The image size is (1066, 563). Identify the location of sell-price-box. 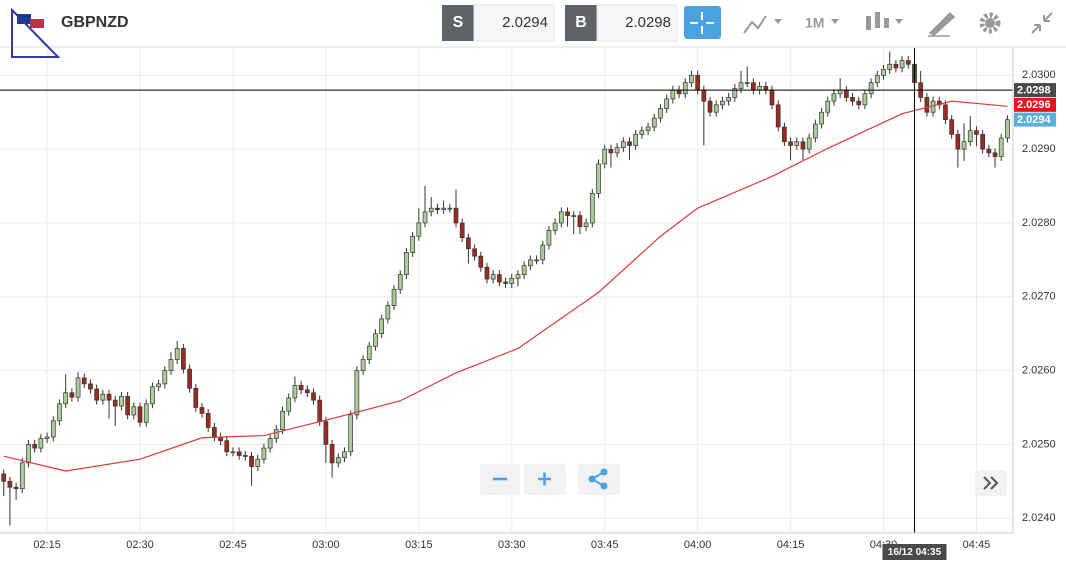
(514, 23).